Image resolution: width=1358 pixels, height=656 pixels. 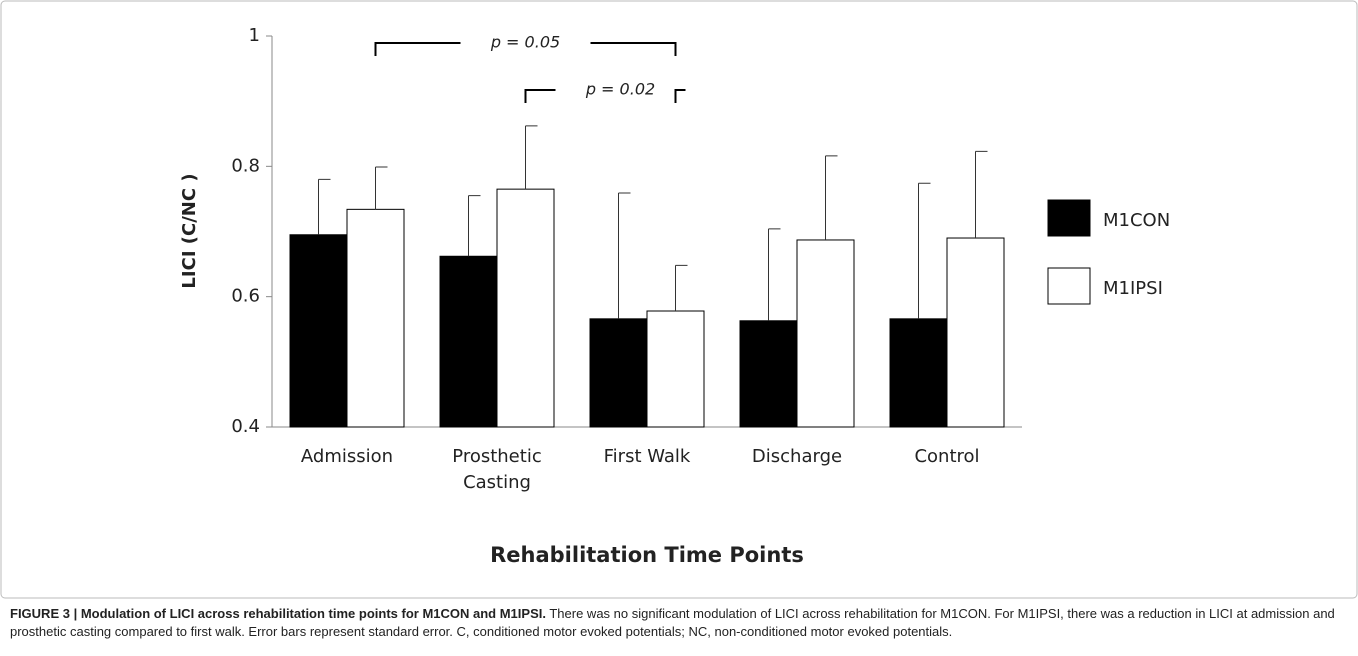 What do you see at coordinates (496, 469) in the screenshot?
I see `x-tick-label: Prosthetic Casting` at bounding box center [496, 469].